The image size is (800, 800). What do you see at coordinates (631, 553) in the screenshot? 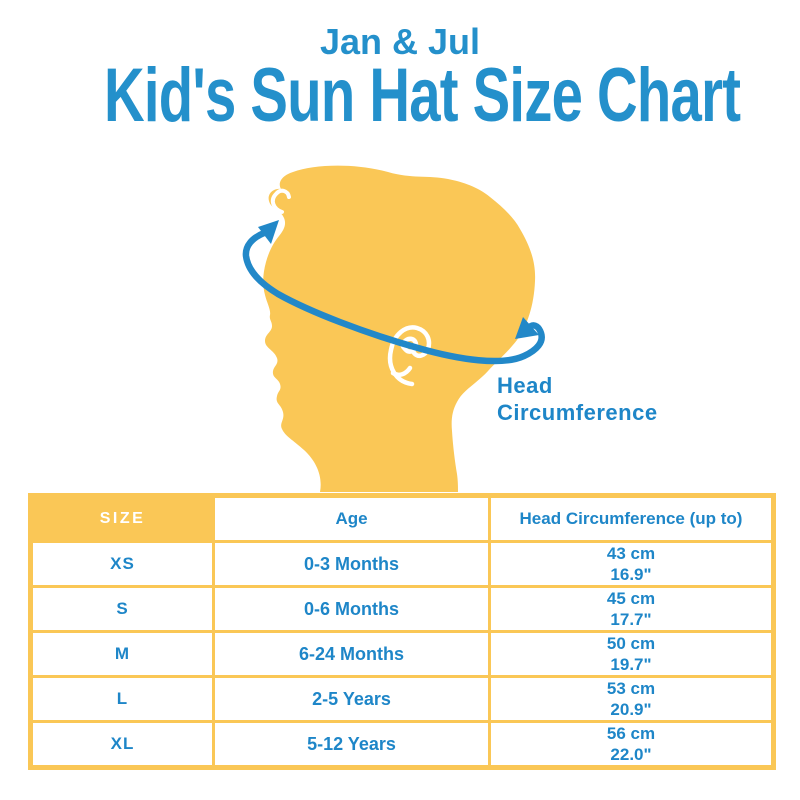
I see `circumference-cm: 43 cm` at bounding box center [631, 553].